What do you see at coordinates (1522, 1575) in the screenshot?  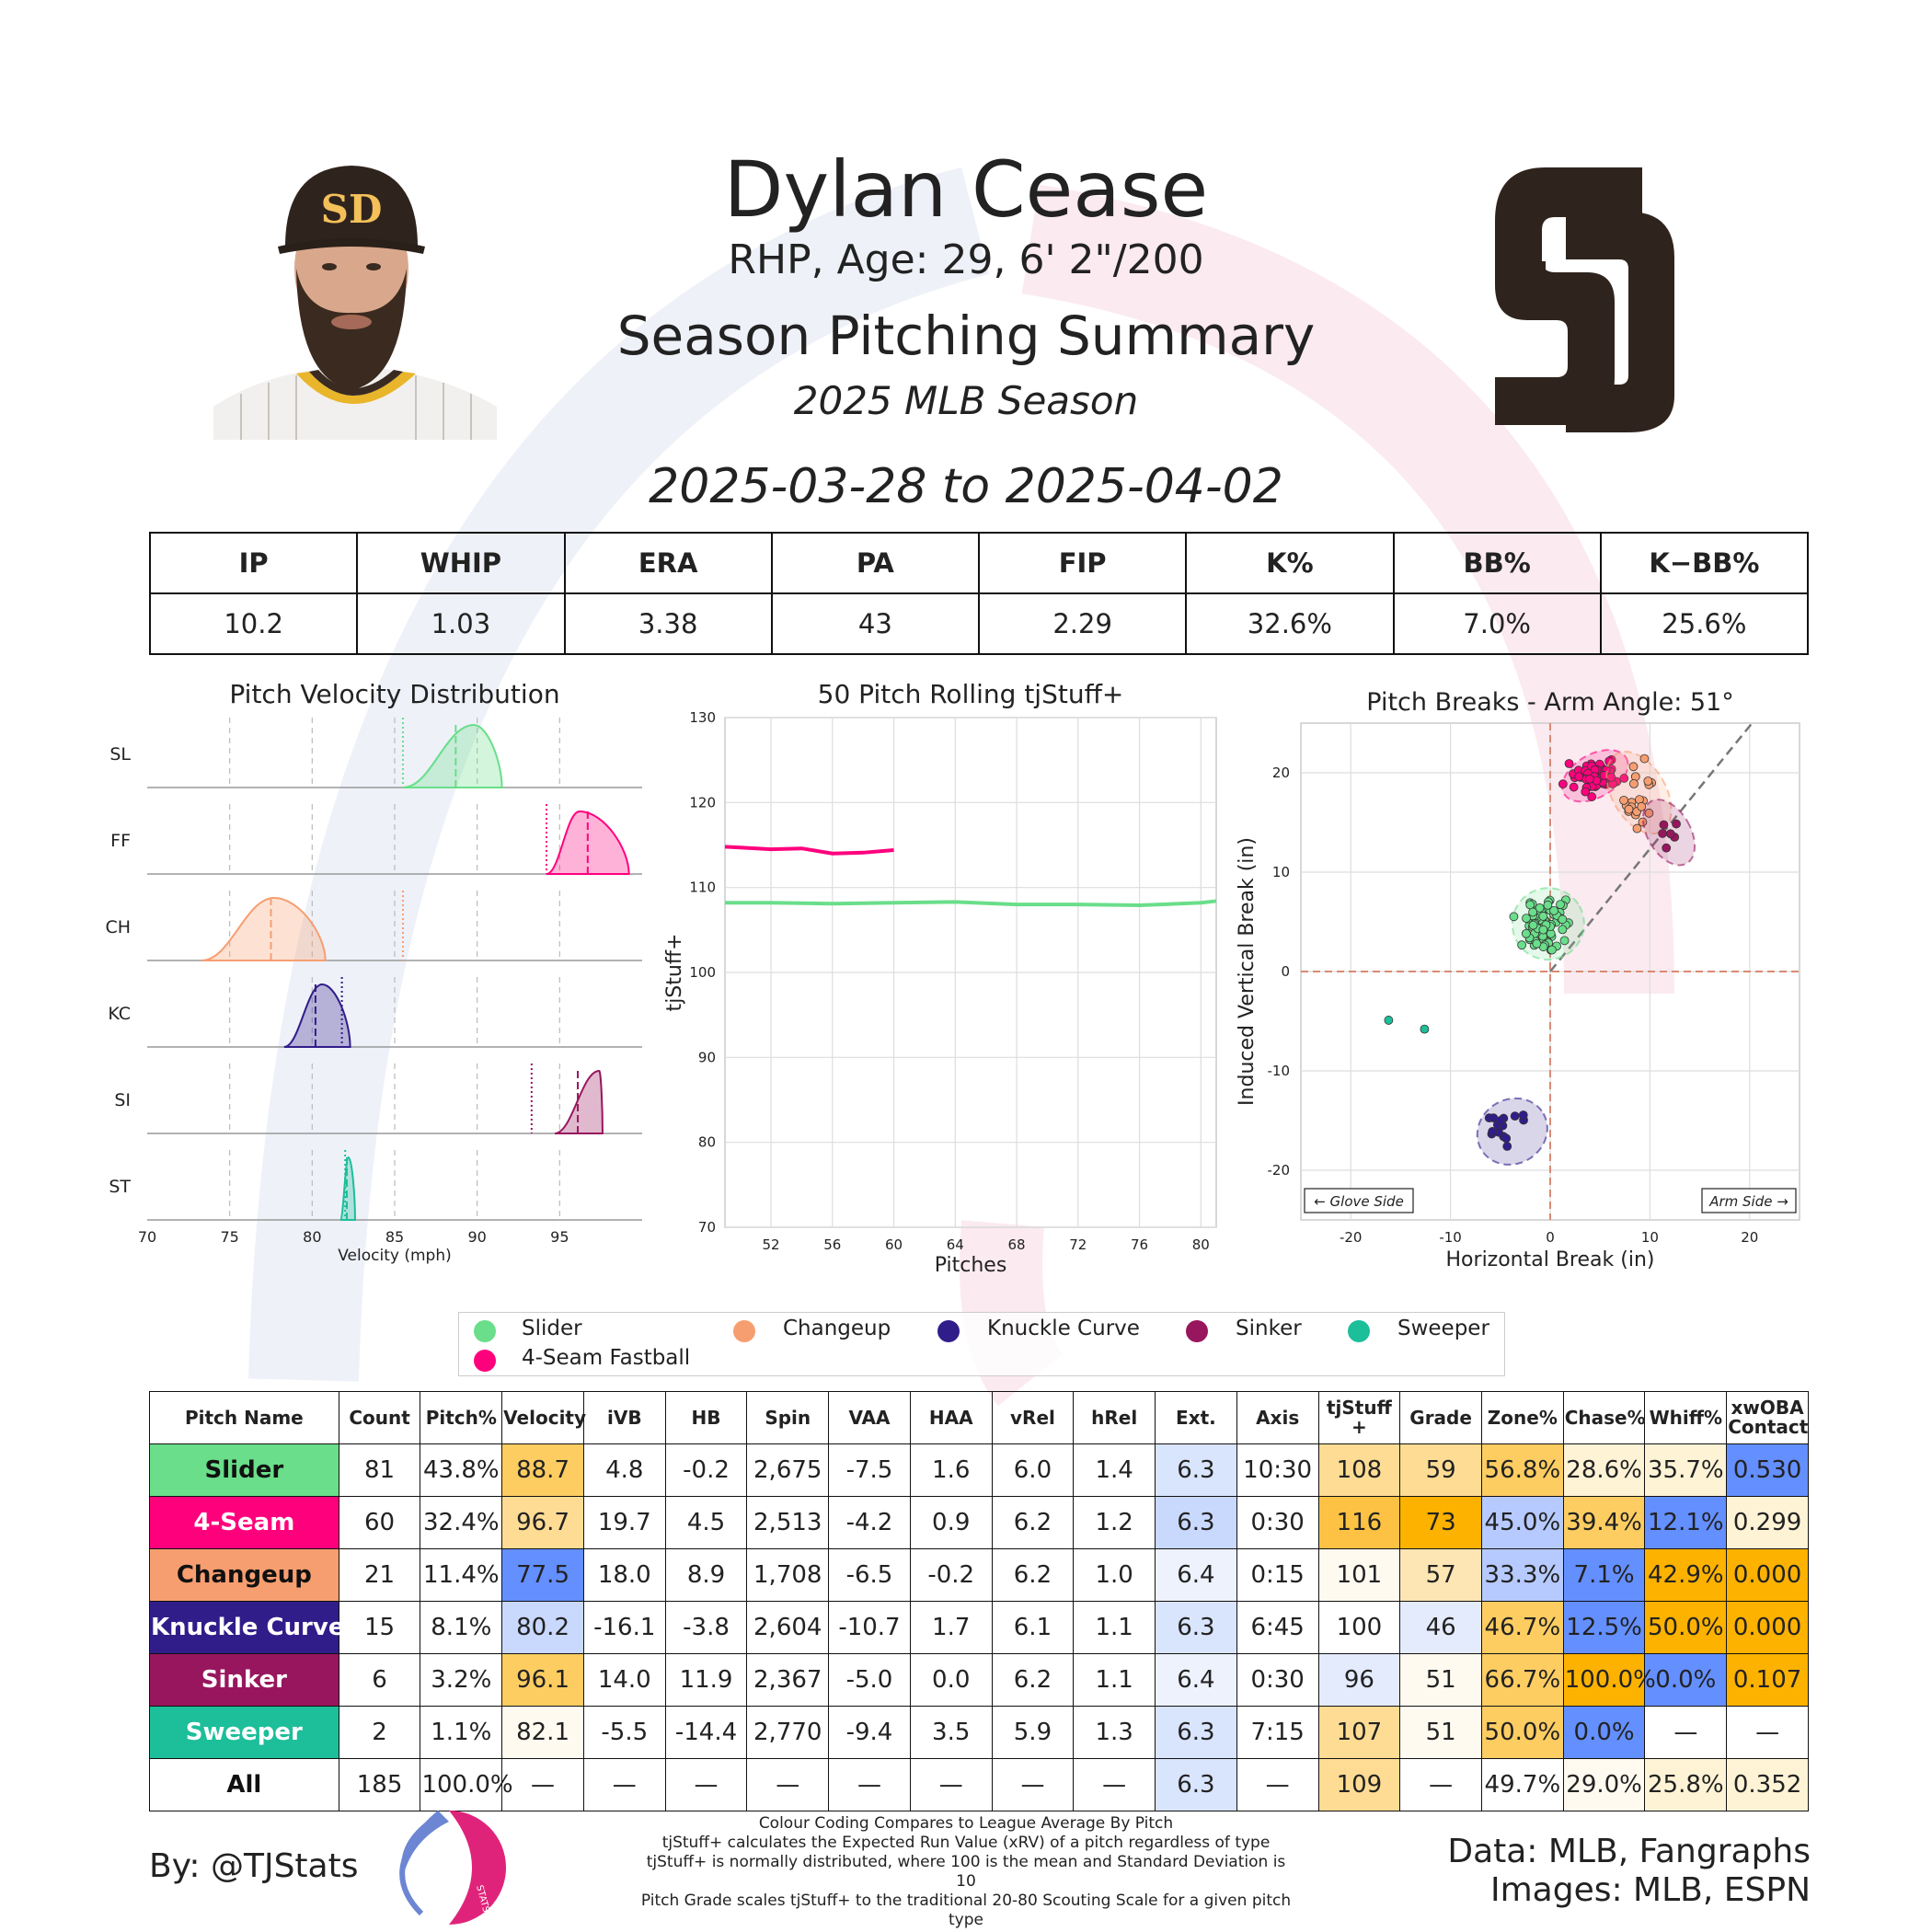 I see `pitch-table-cell: 33.3%` at bounding box center [1522, 1575].